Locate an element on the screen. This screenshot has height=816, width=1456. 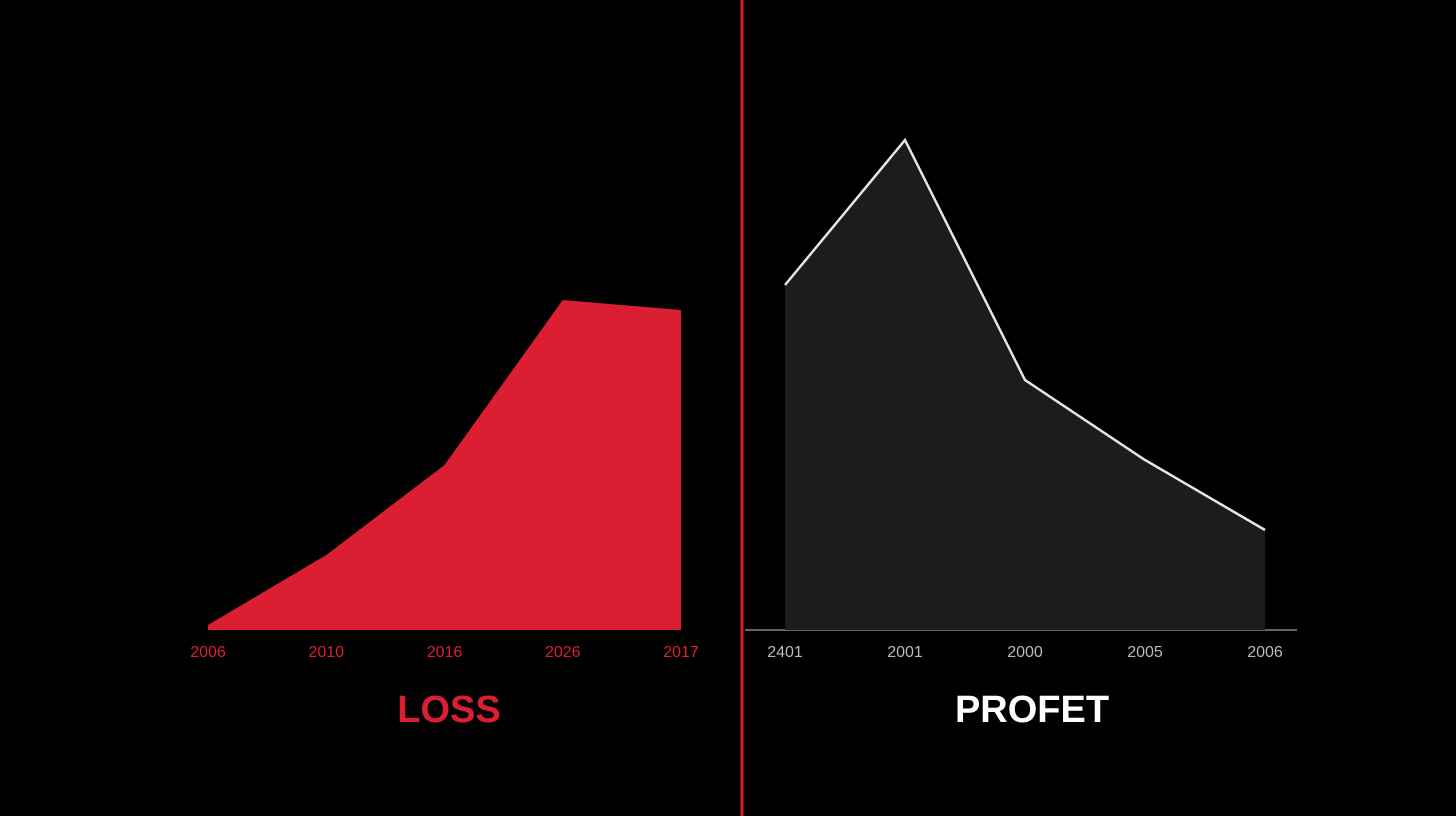
area is located at coordinates (444, 465).